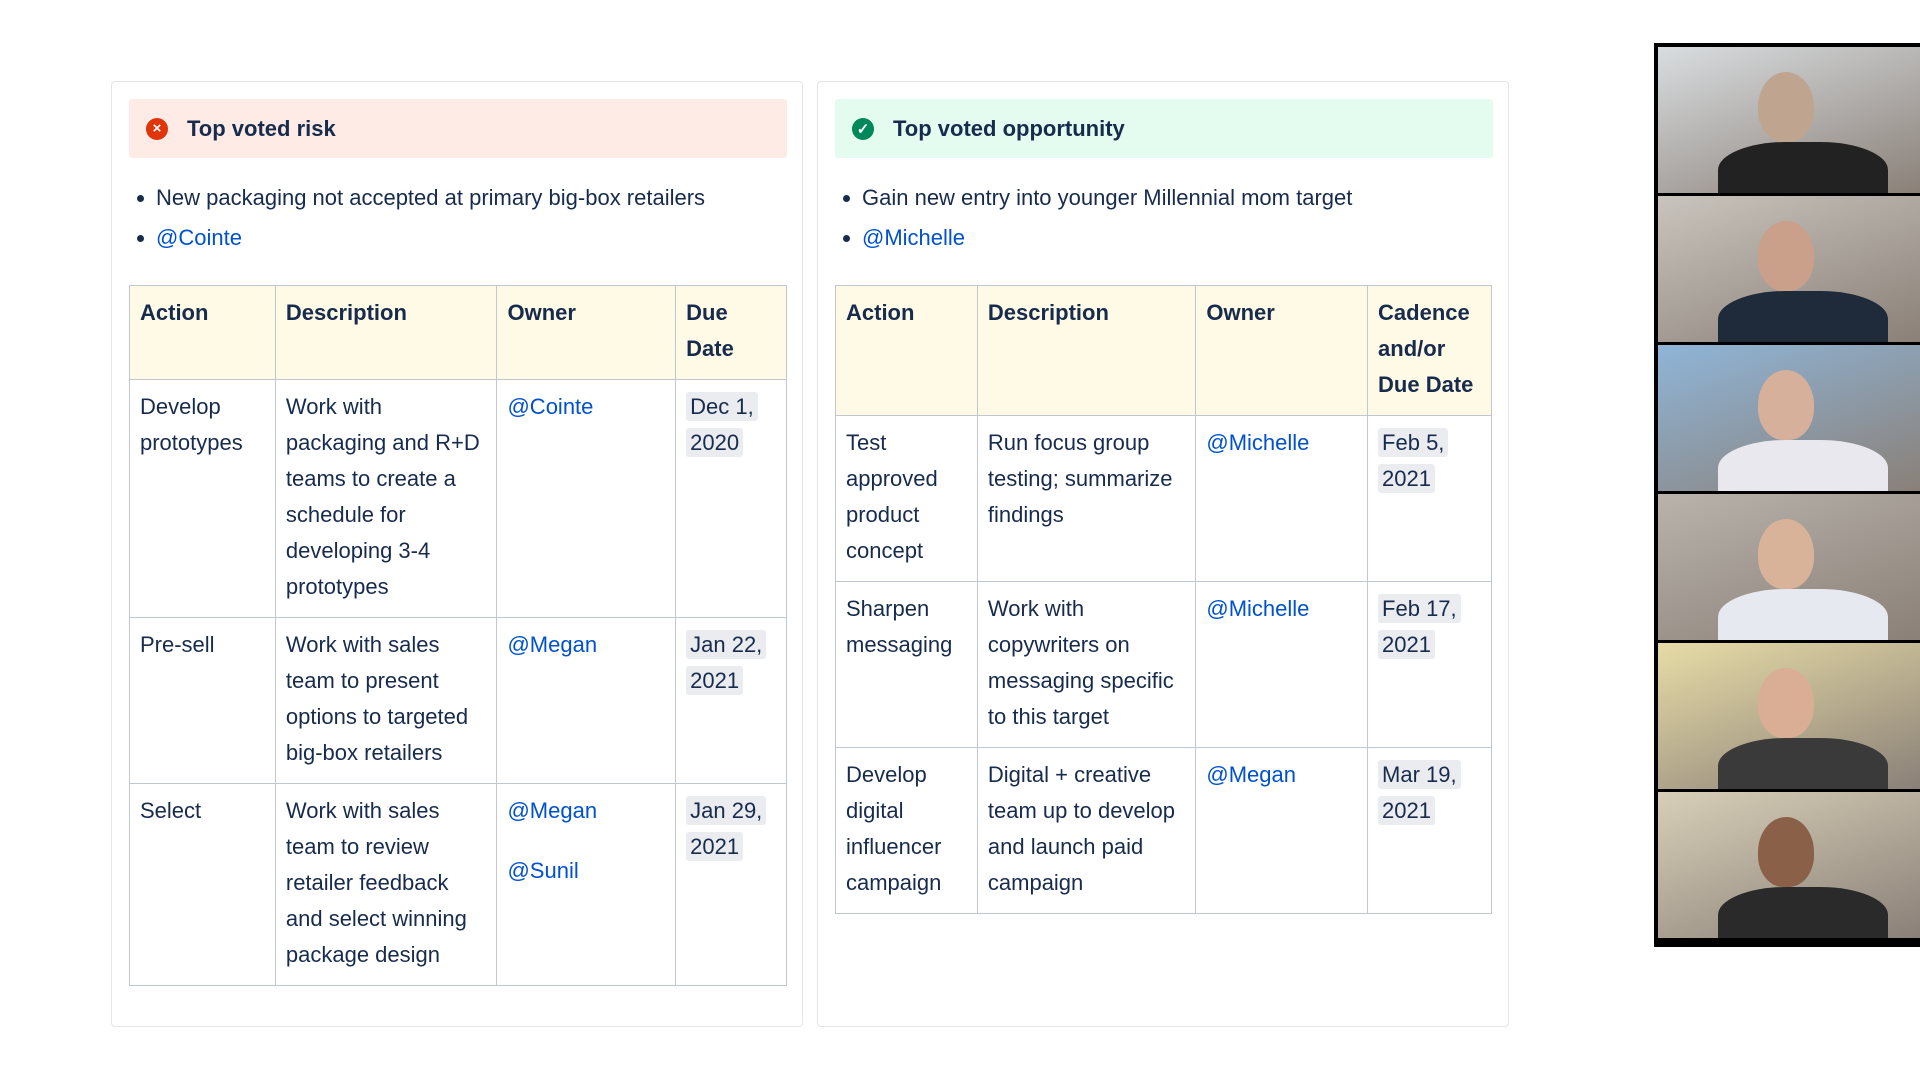 Image resolution: width=1920 pixels, height=1080 pixels. I want to click on action-cell: Test approved product concept, so click(906, 498).